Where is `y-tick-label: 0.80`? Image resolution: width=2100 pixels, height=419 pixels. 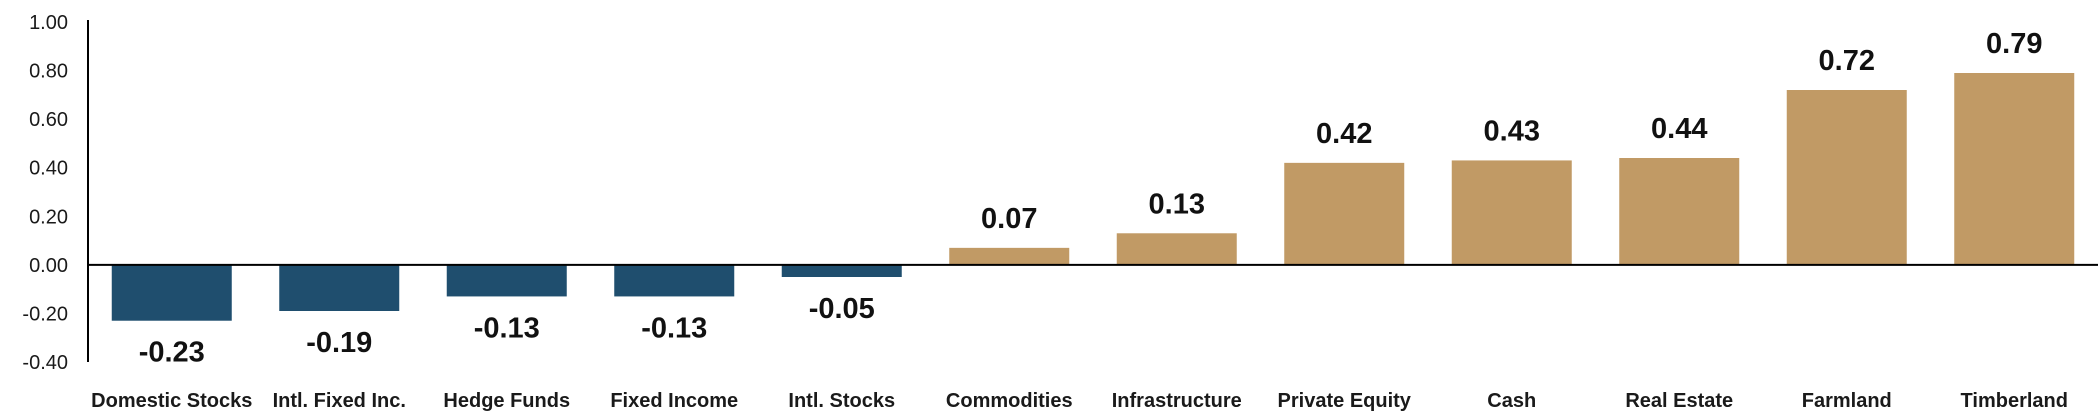
y-tick-label: 0.80 is located at coordinates (48, 72).